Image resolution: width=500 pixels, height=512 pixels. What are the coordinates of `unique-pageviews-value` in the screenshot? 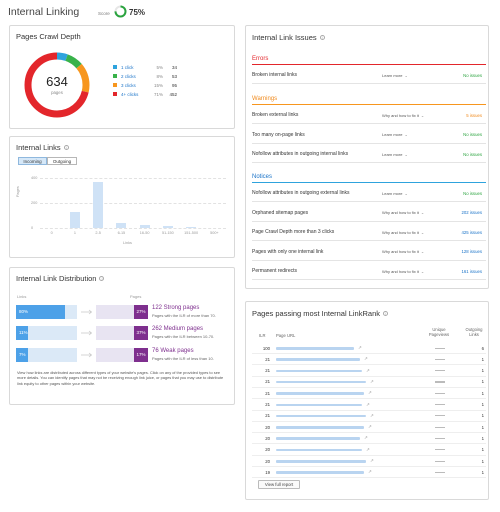 It's located at (440, 450).